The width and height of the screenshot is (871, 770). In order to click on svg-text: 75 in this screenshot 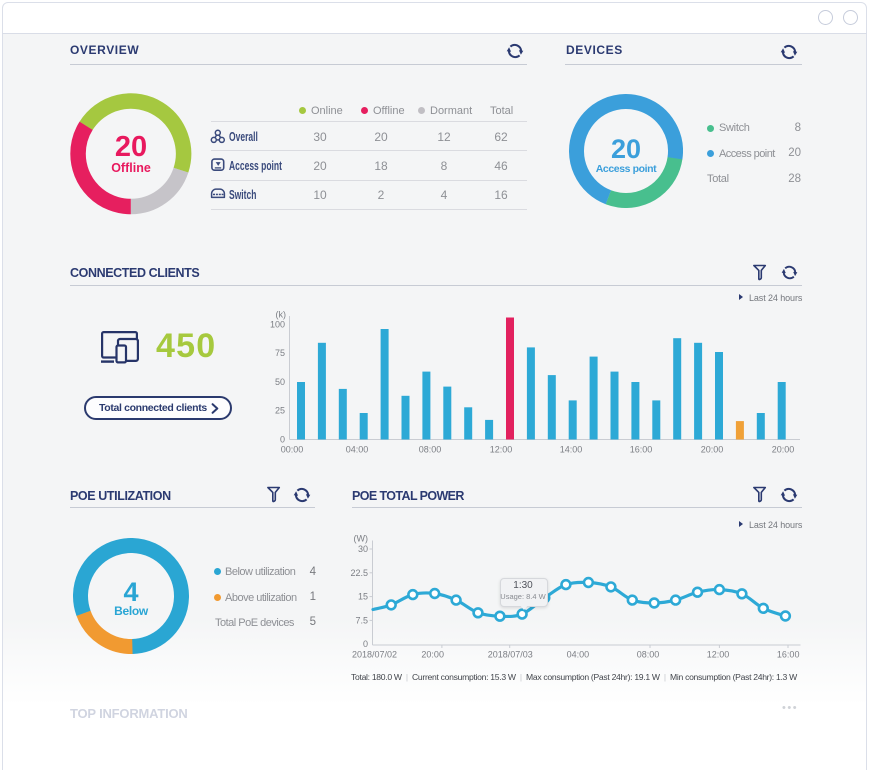, I will do `click(280, 353)`.